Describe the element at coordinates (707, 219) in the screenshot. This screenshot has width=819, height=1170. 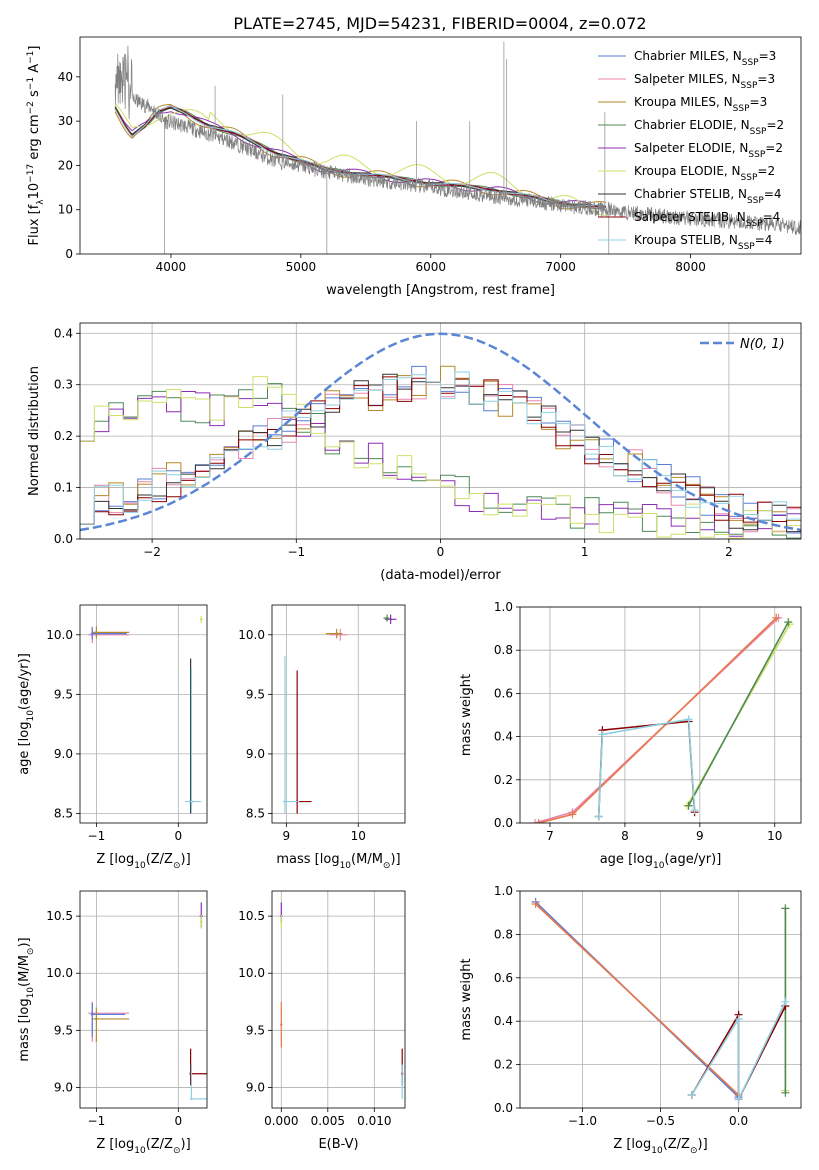
I see `legend-label: Salpeter STELIB, NSSP=4` at that location.